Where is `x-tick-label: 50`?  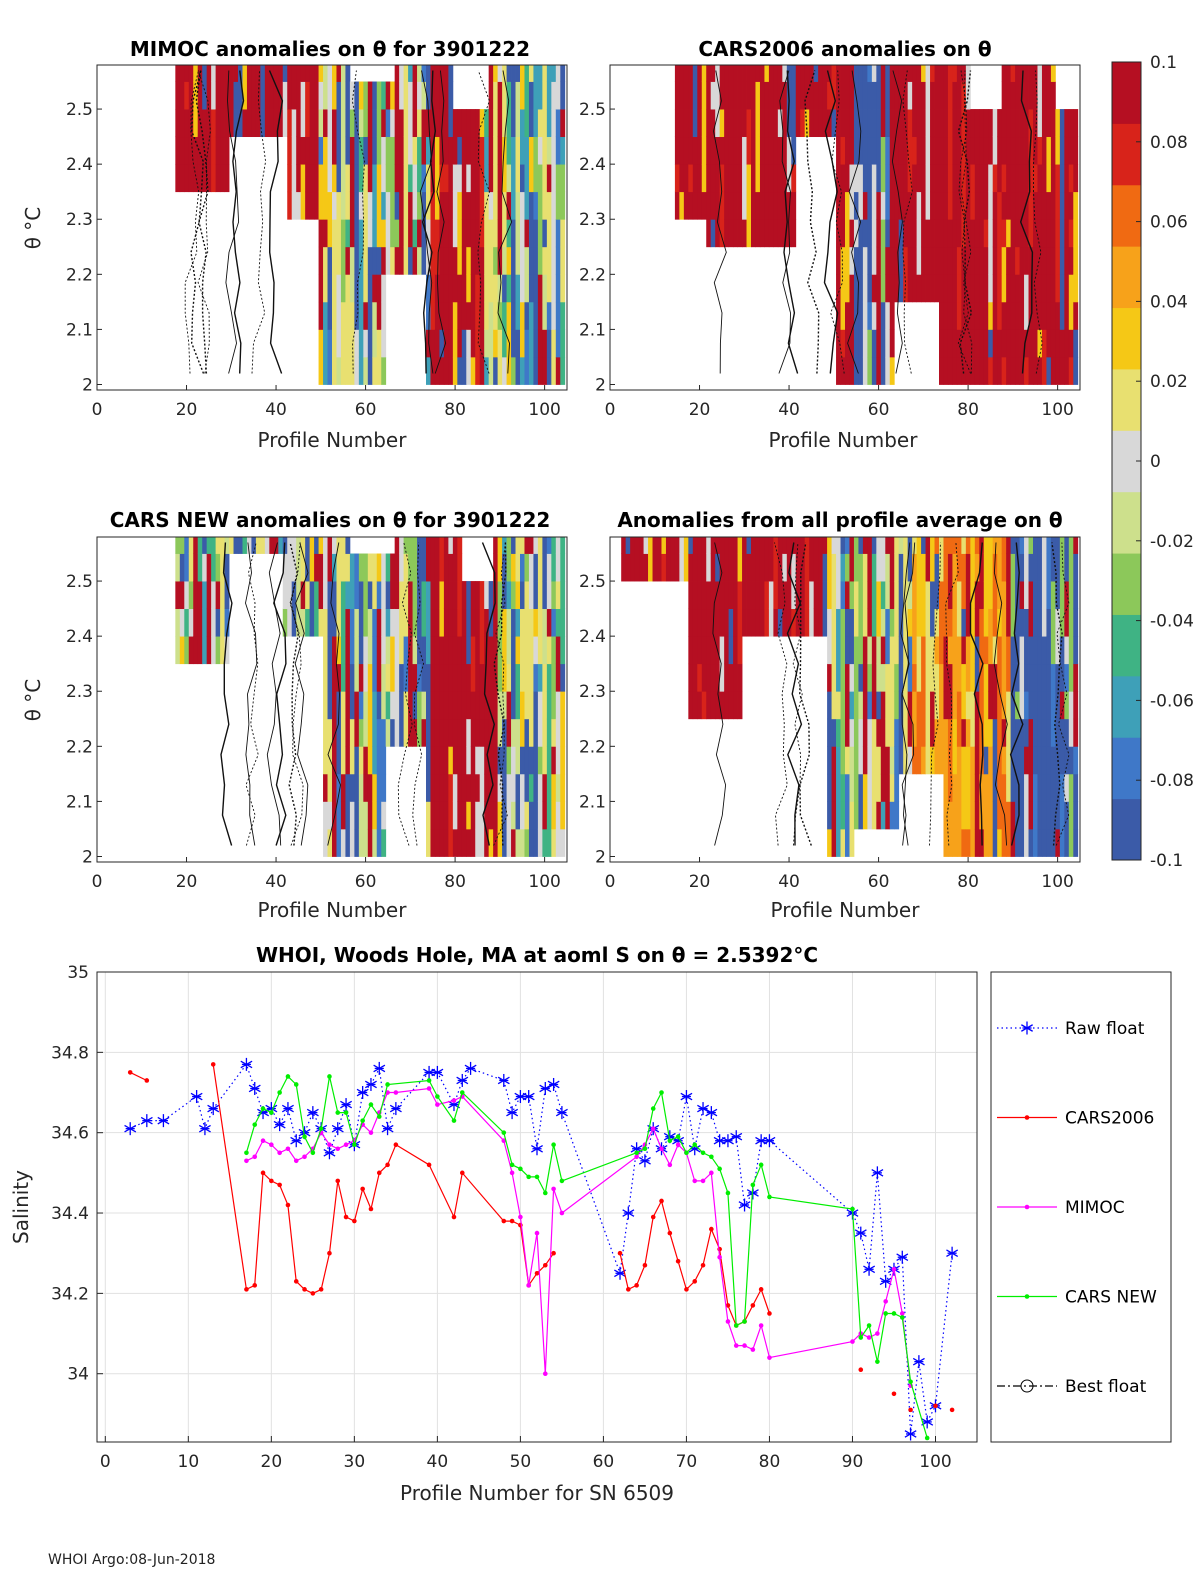
x-tick-label: 50 is located at coordinates (521, 1462).